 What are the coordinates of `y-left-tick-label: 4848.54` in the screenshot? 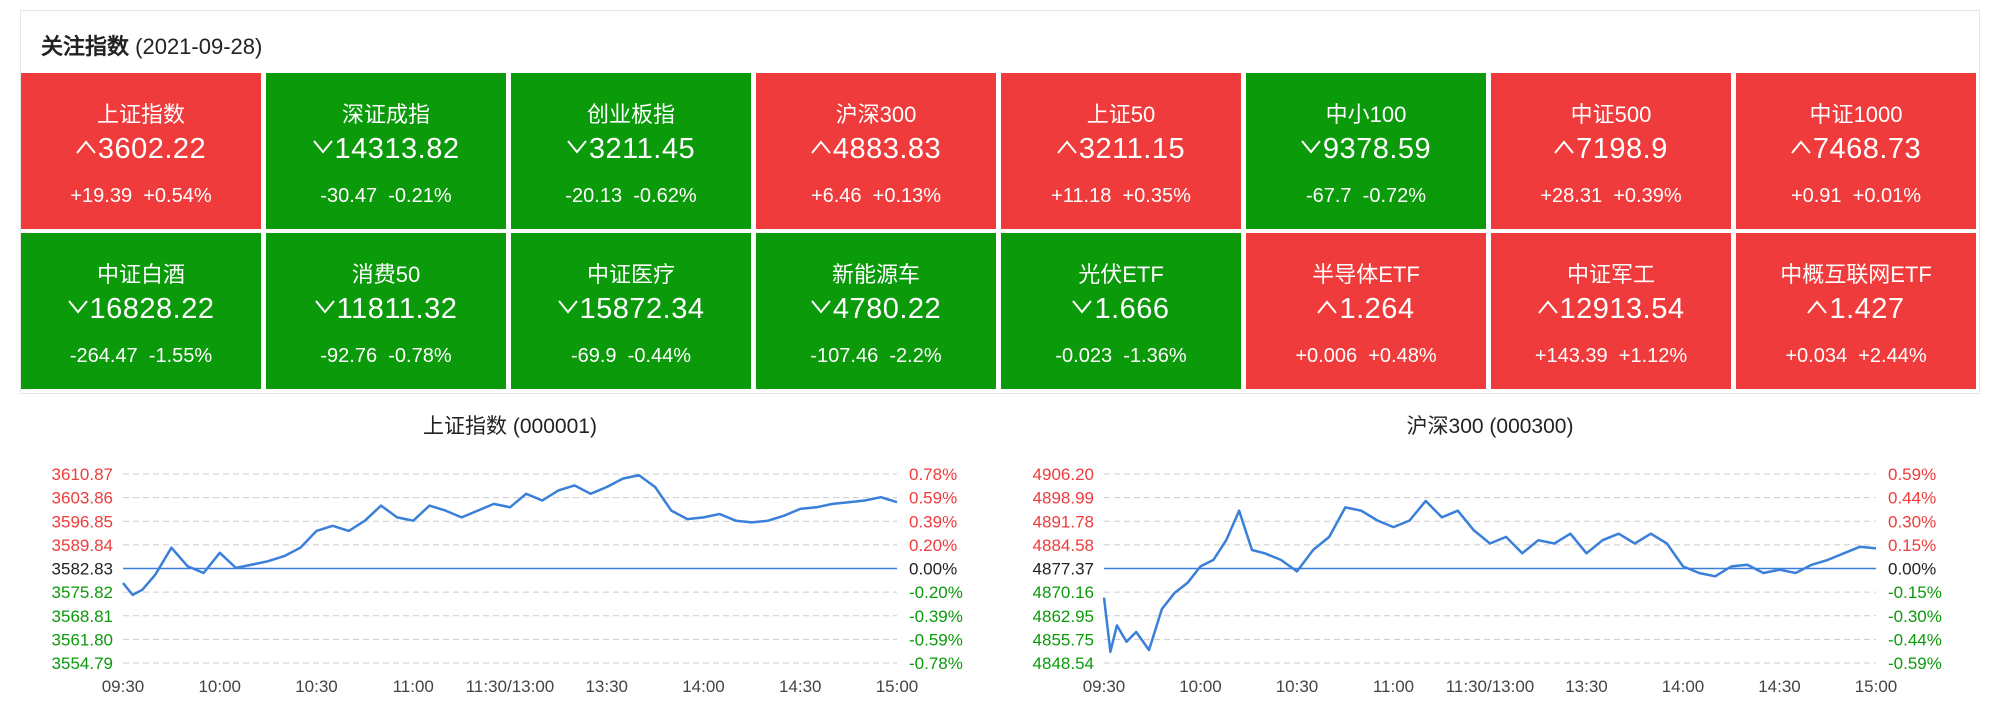 It's located at (1063, 663).